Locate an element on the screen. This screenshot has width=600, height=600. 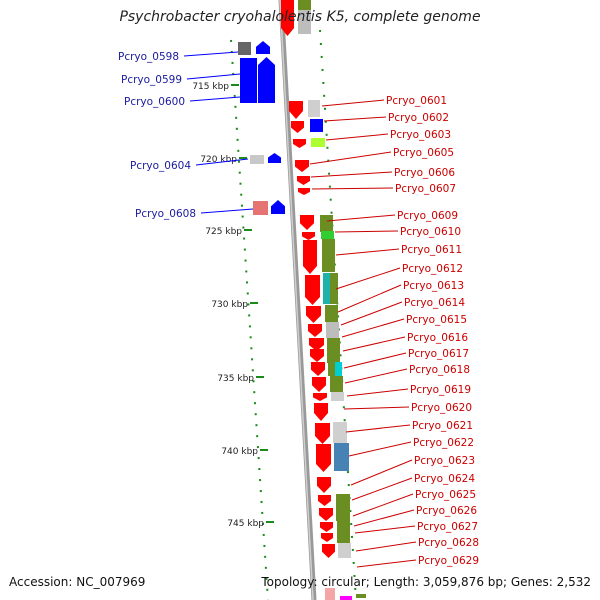
gene-label: Pcryo_0606 is located at coordinates (424, 173).